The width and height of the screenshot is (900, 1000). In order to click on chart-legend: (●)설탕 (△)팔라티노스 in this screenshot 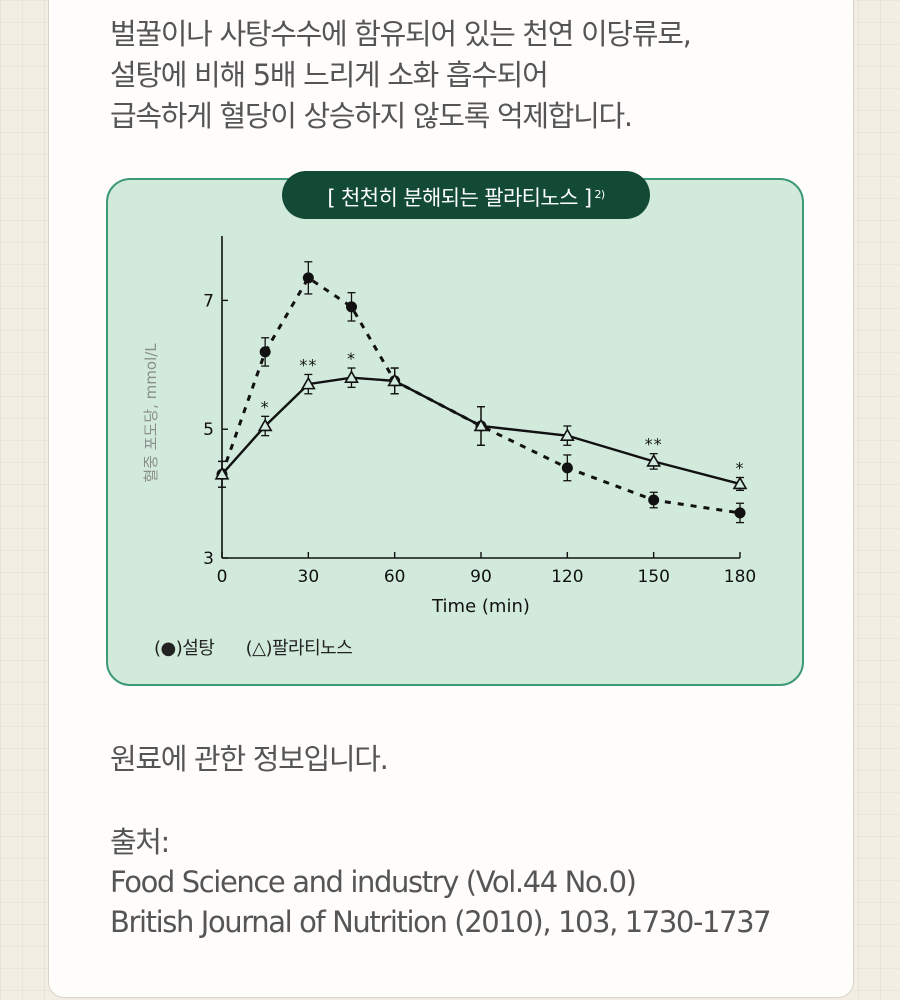, I will do `click(266, 647)`.